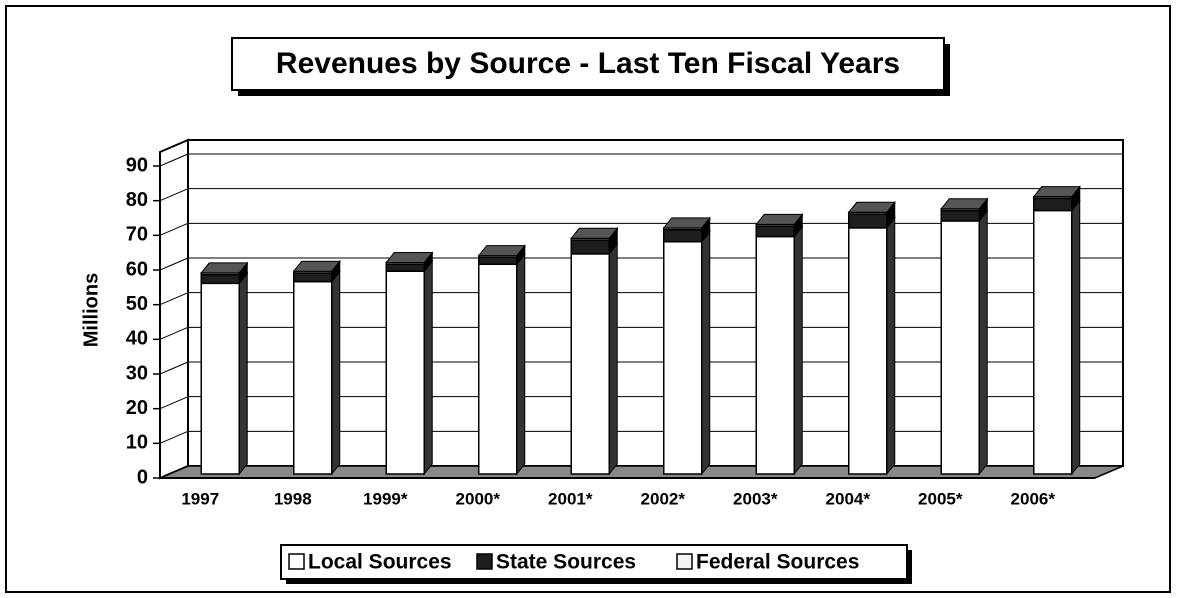 This screenshot has width=1178, height=598. Describe the element at coordinates (137, 165) in the screenshot. I see `y-tick-label: 90` at that location.